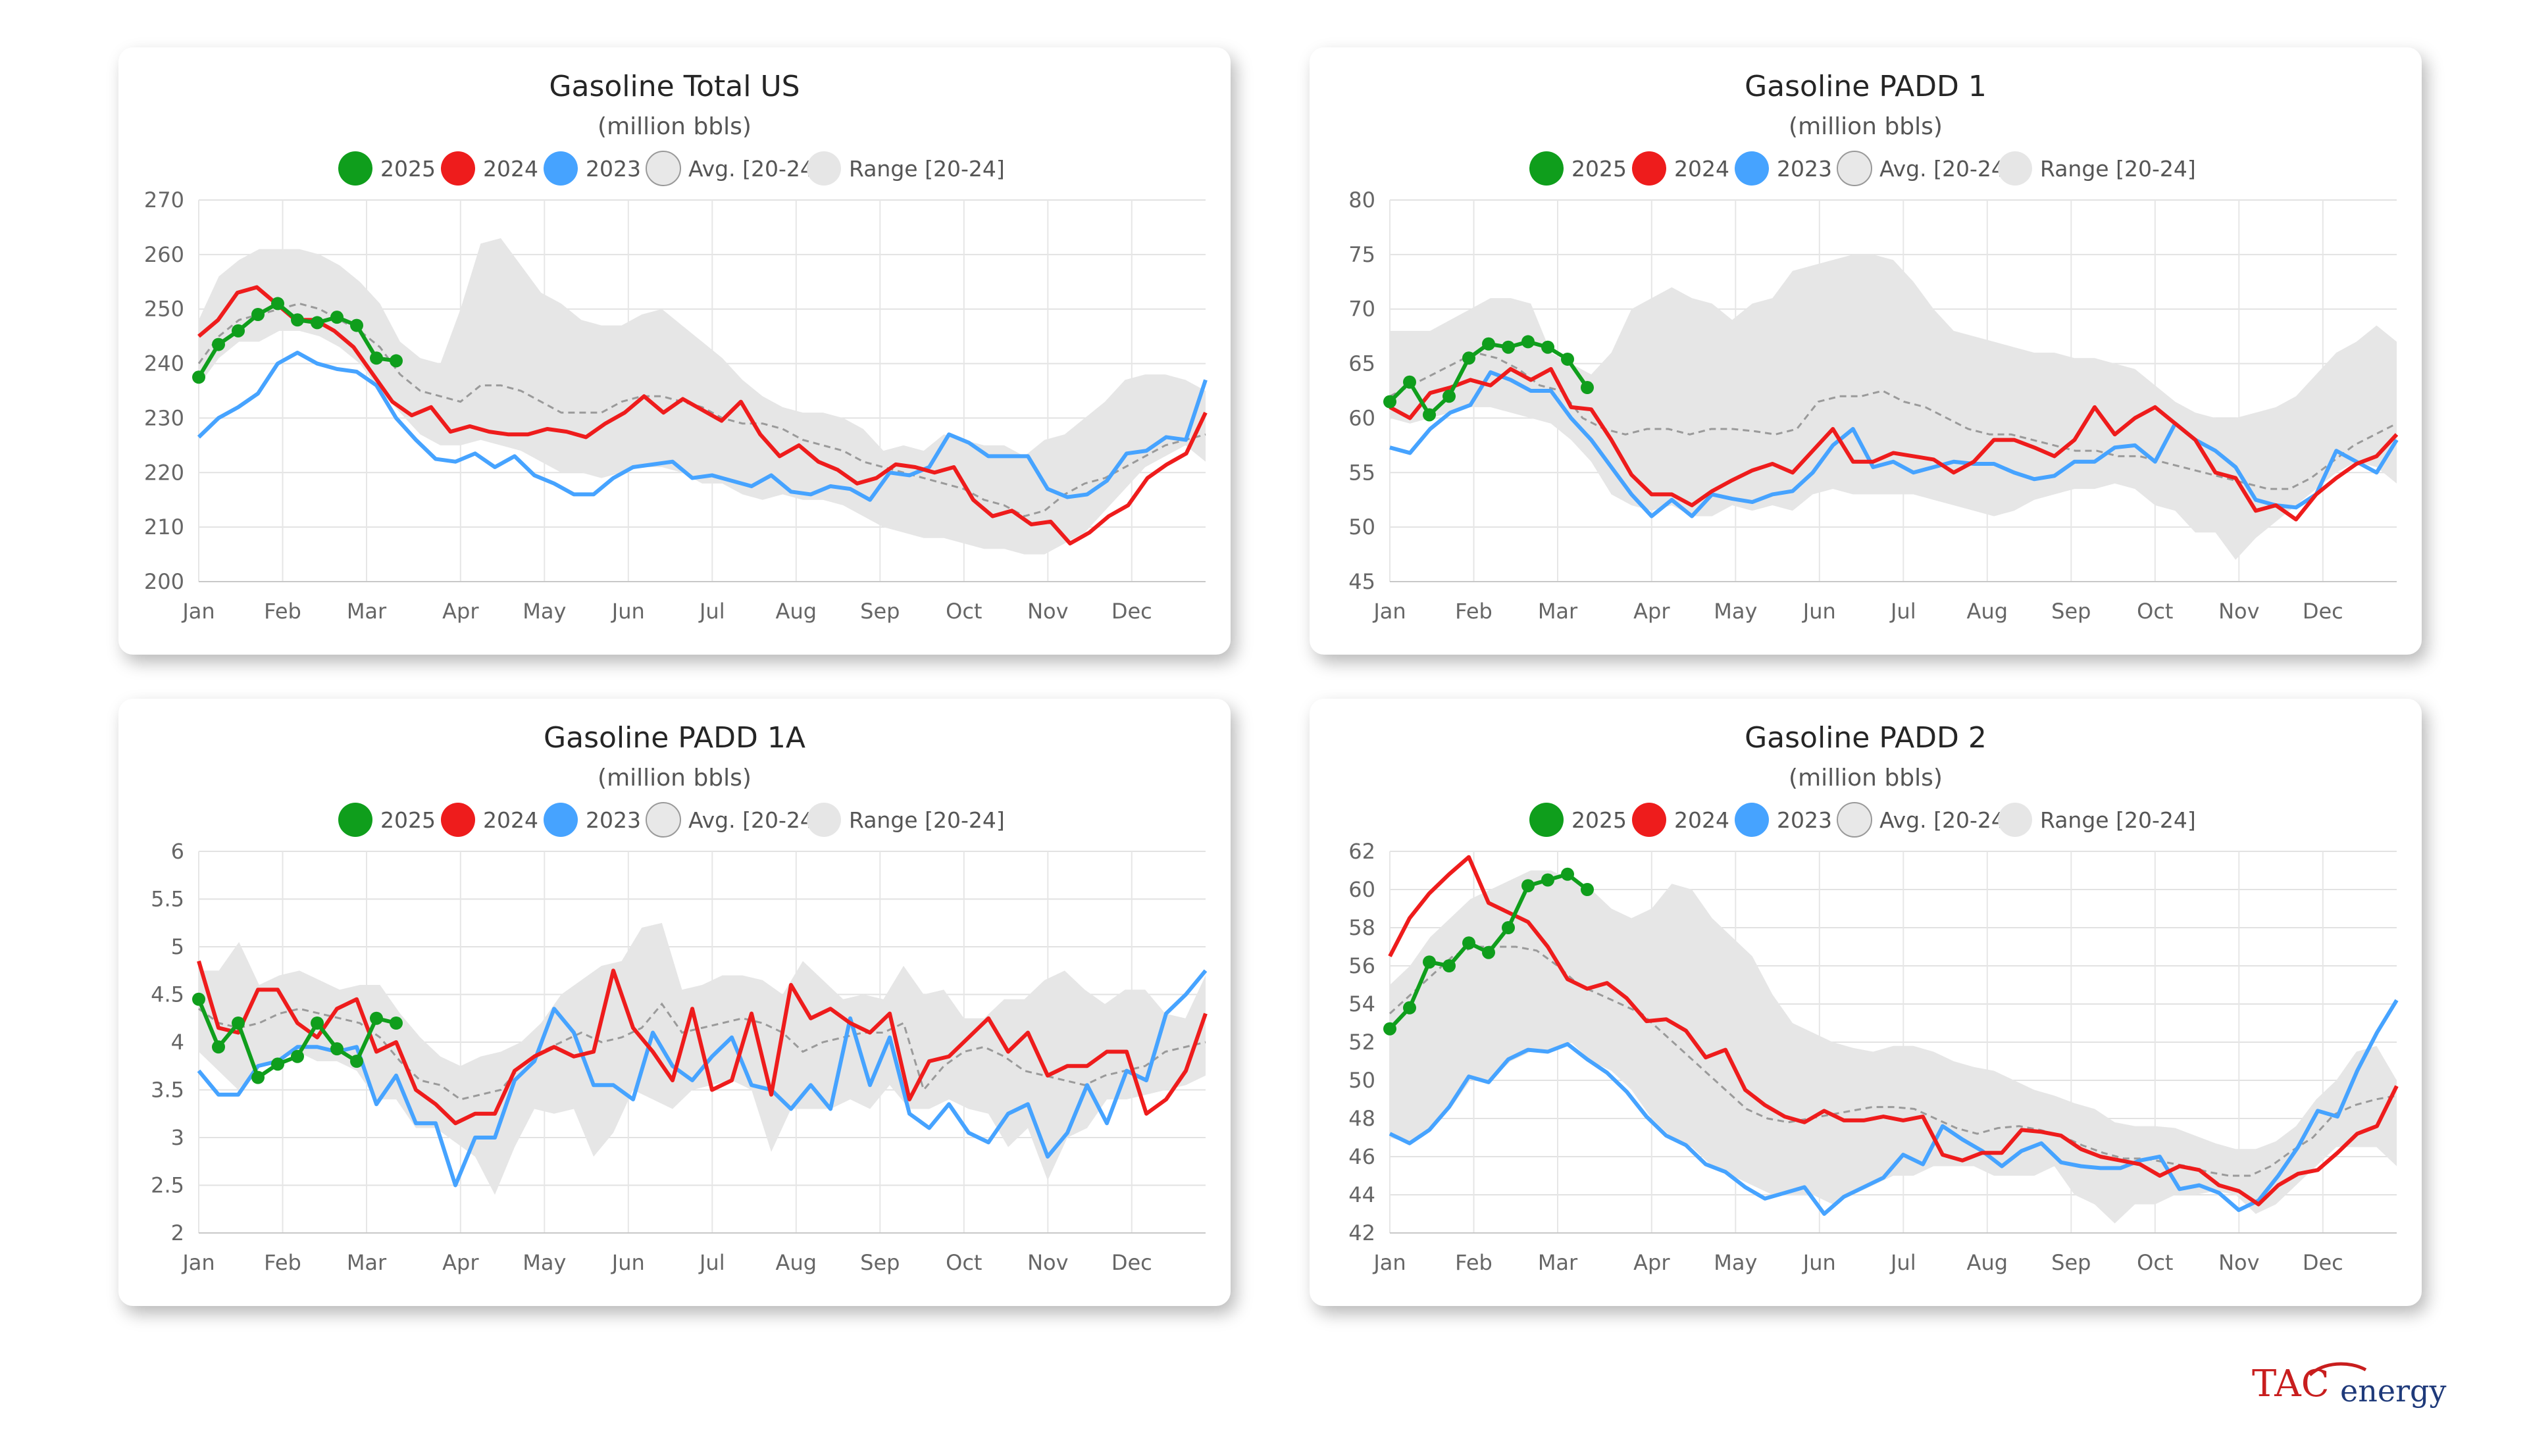 This screenshot has width=2527, height=1456. I want to click on y-tick-label: 60, so click(1361, 889).